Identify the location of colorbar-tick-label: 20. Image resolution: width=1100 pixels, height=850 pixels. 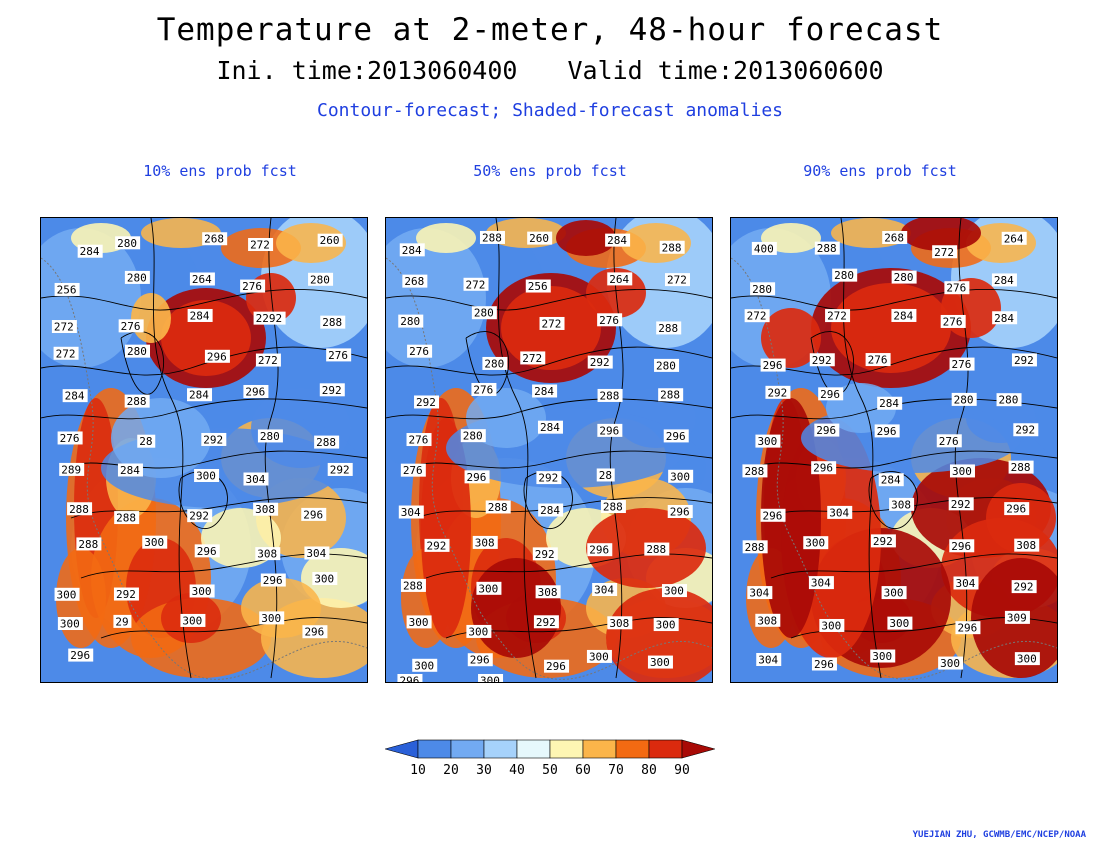
(451, 770).